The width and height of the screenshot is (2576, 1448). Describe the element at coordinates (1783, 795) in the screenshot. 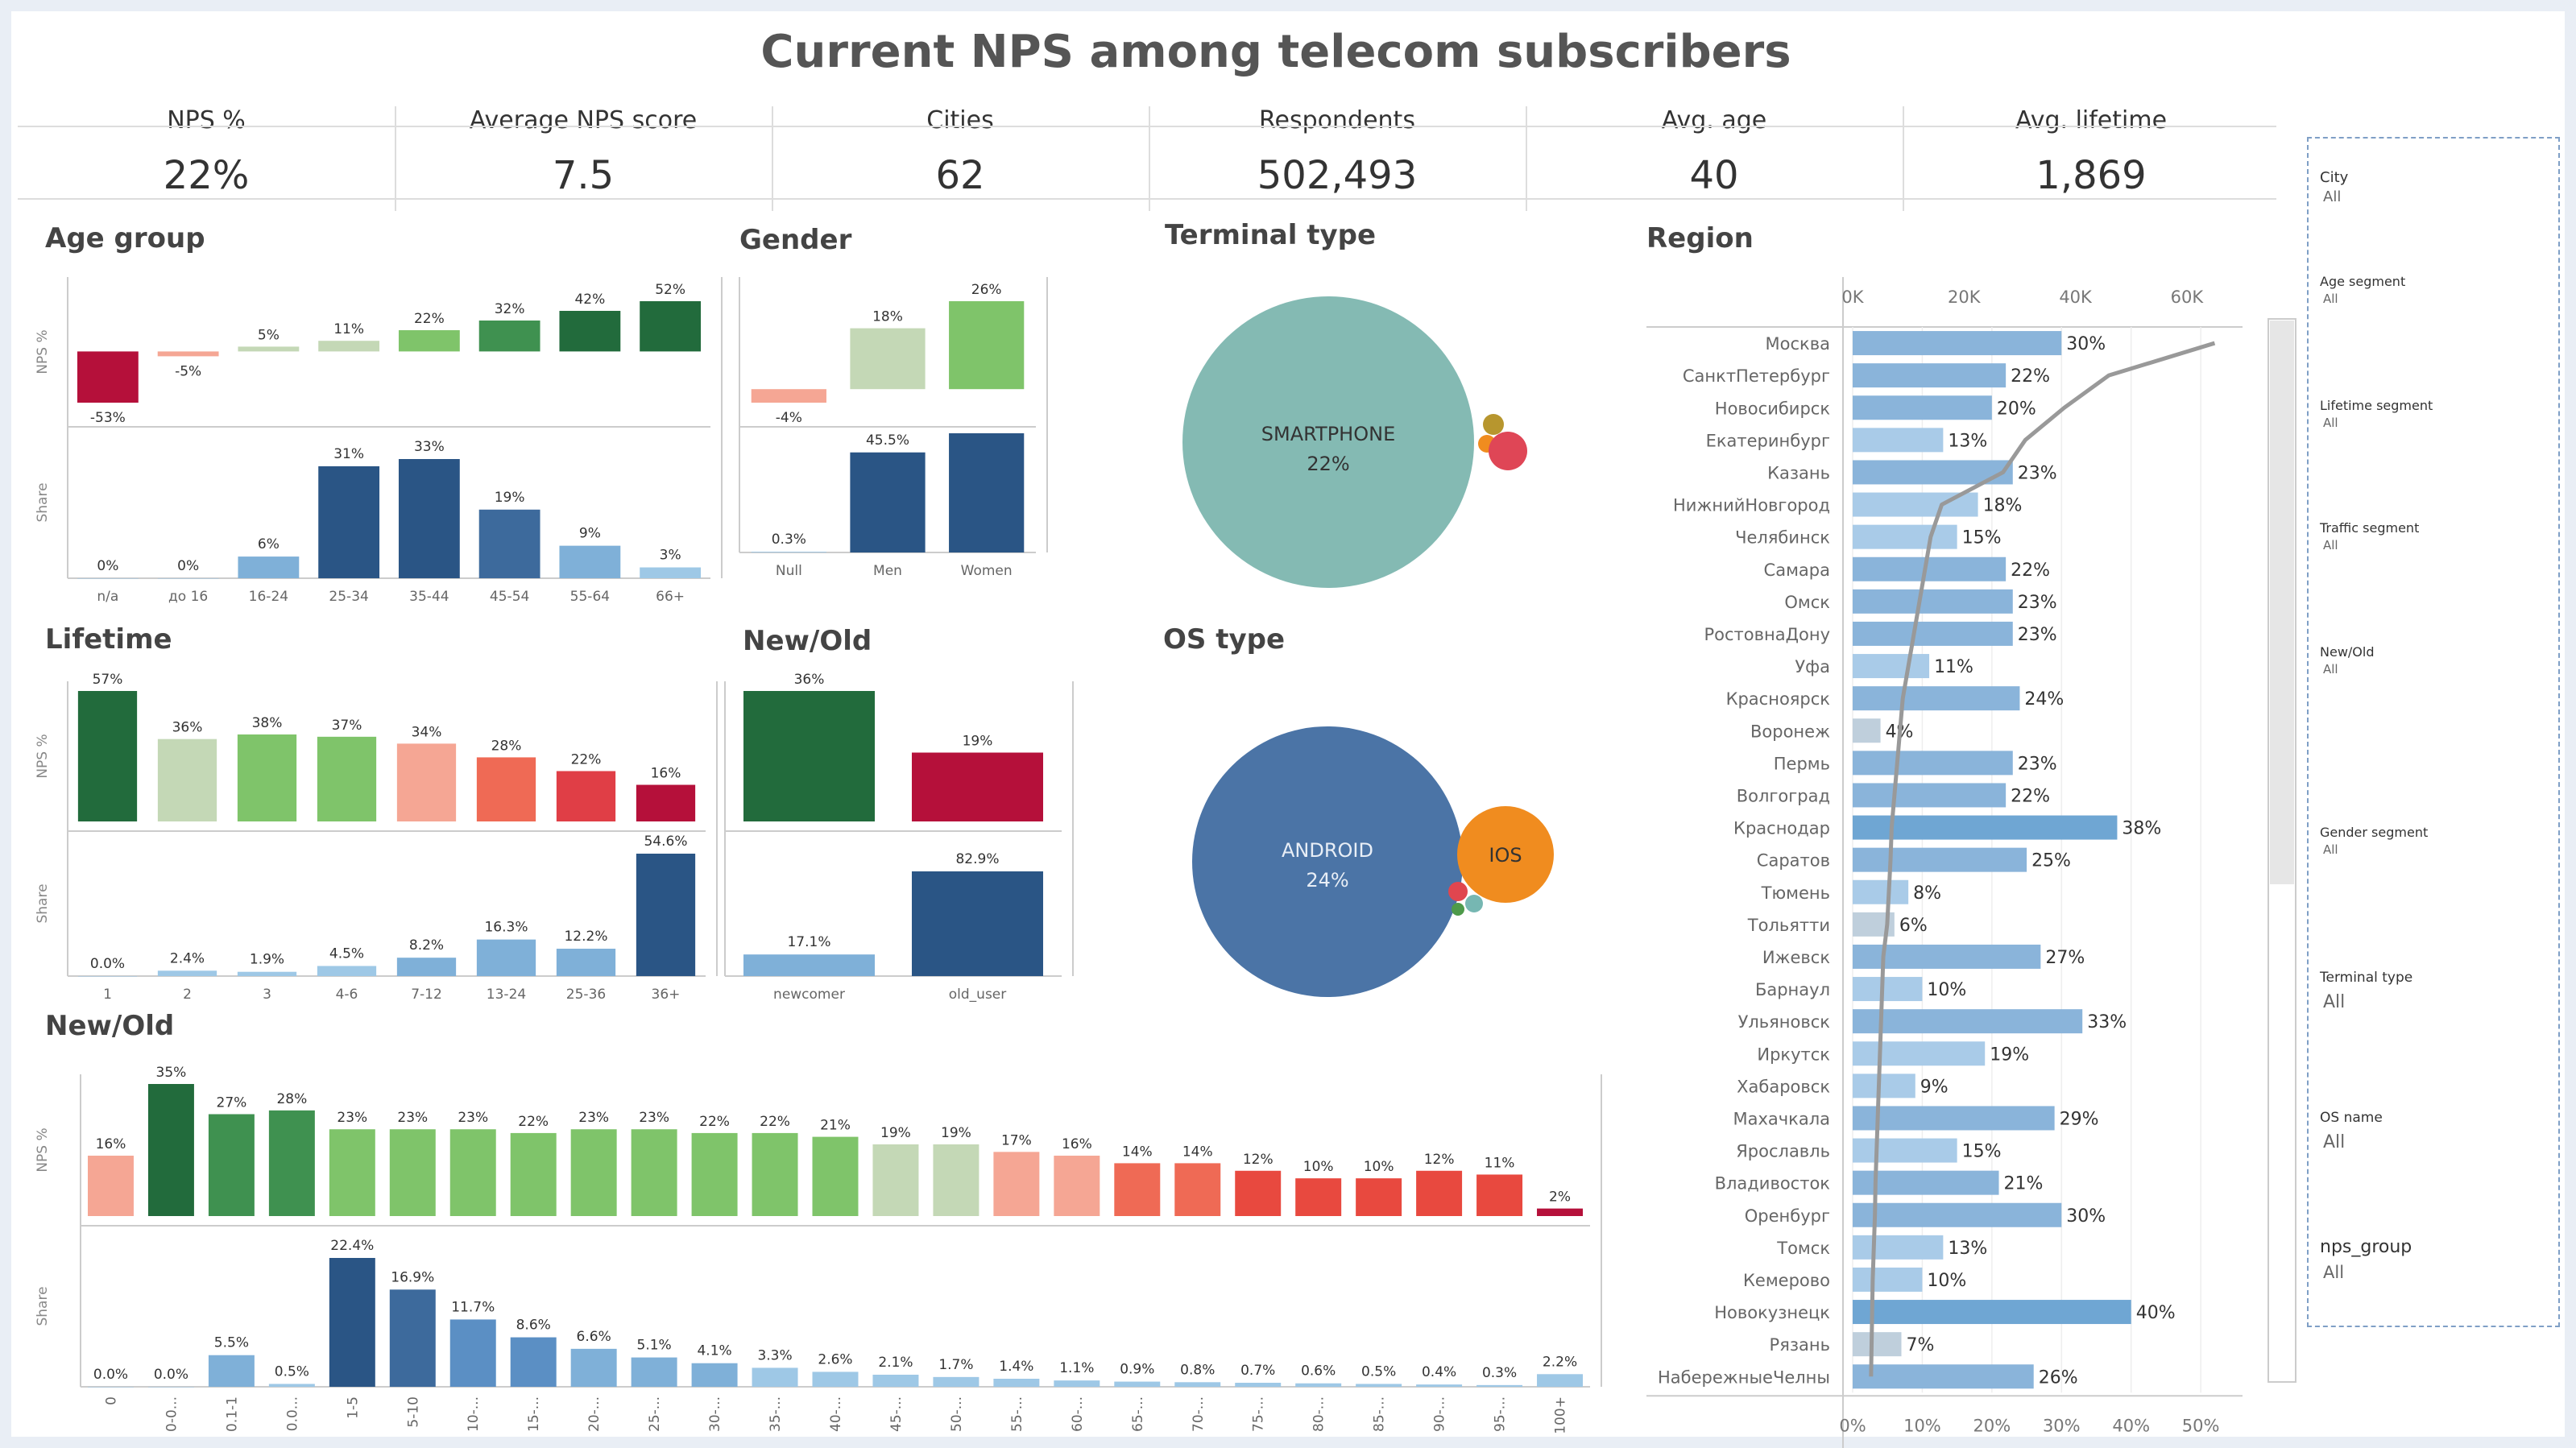

I see `region-label: Волгоград` at that location.